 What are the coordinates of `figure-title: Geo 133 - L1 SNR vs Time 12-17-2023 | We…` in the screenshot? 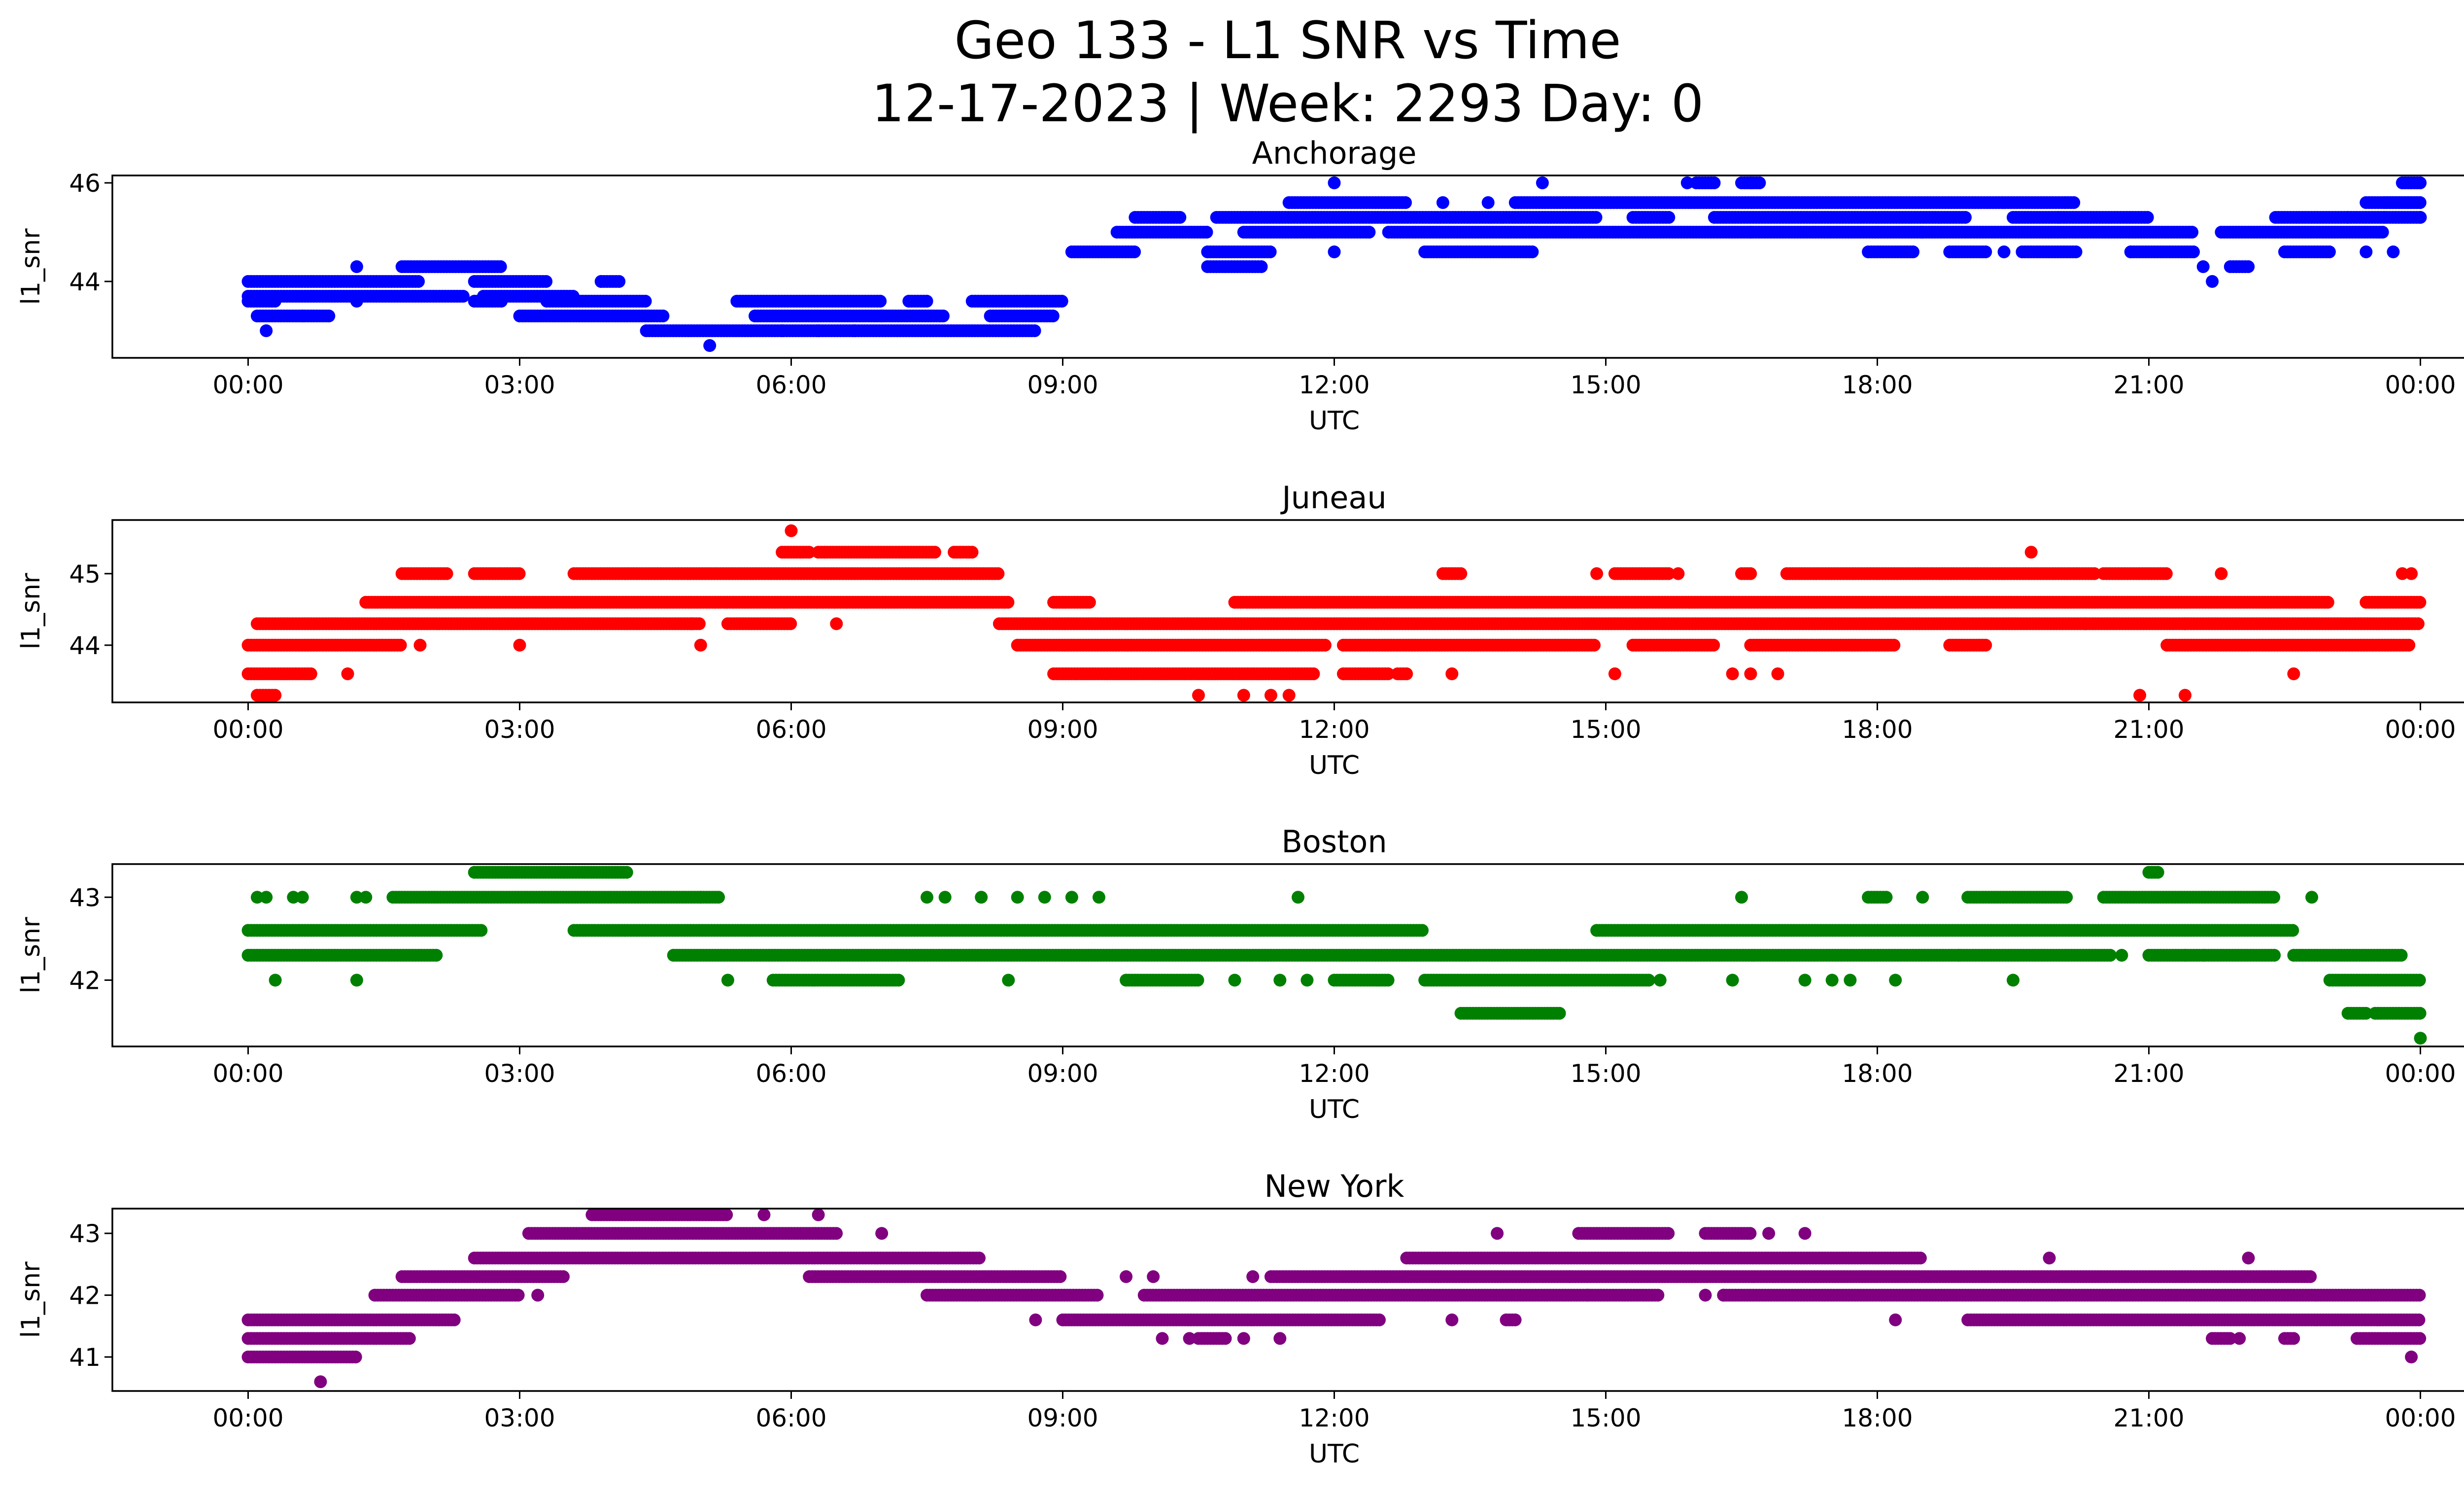 It's located at (1232, 72).